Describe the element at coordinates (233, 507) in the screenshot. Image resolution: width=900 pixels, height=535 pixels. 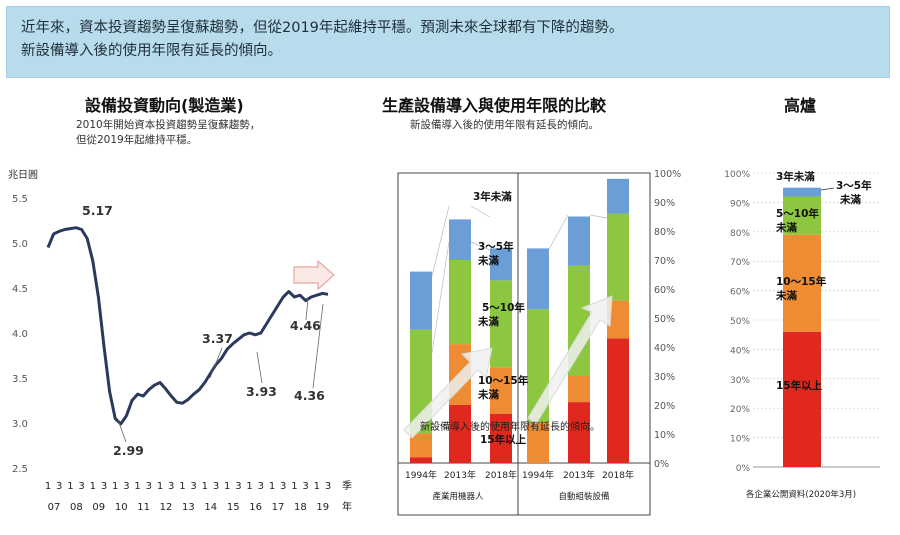
I see `x-year-label: 15` at that location.